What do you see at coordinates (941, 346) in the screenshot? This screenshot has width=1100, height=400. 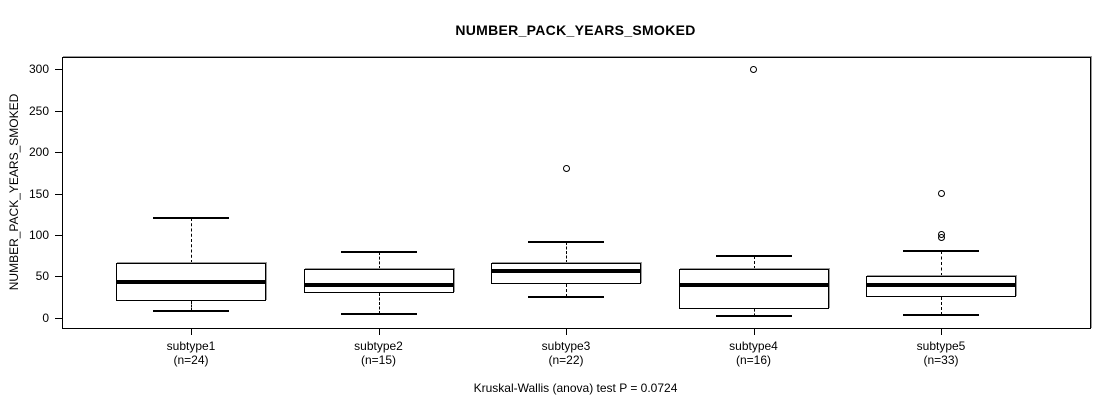 I see `category-name: subtype5` at bounding box center [941, 346].